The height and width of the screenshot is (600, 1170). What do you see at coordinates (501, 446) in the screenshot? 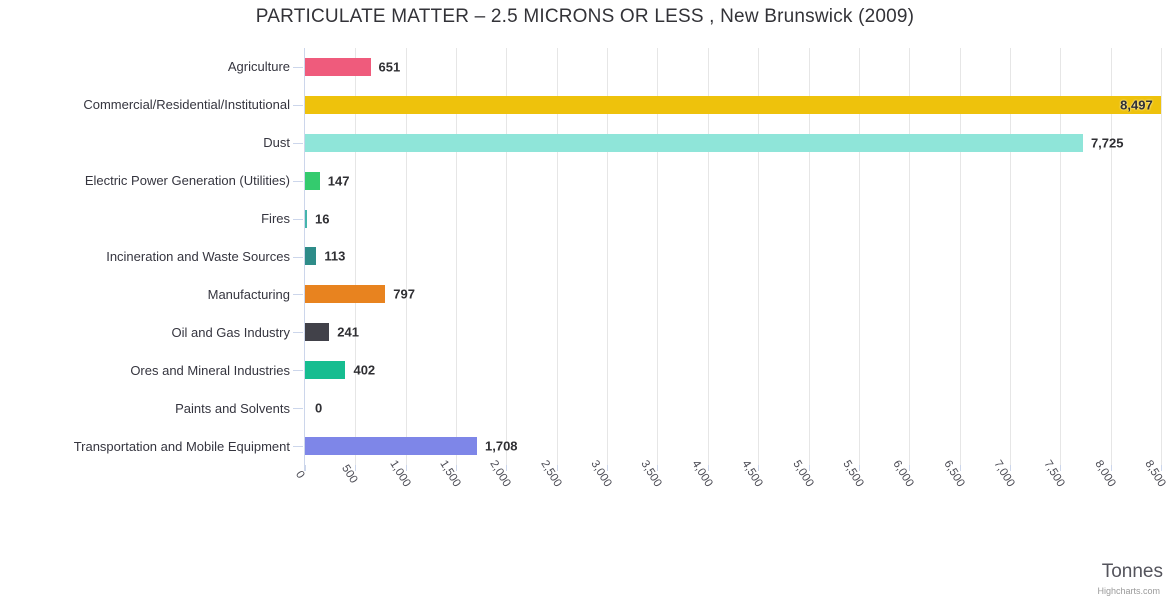
I see `value-label: 1,708` at bounding box center [501, 446].